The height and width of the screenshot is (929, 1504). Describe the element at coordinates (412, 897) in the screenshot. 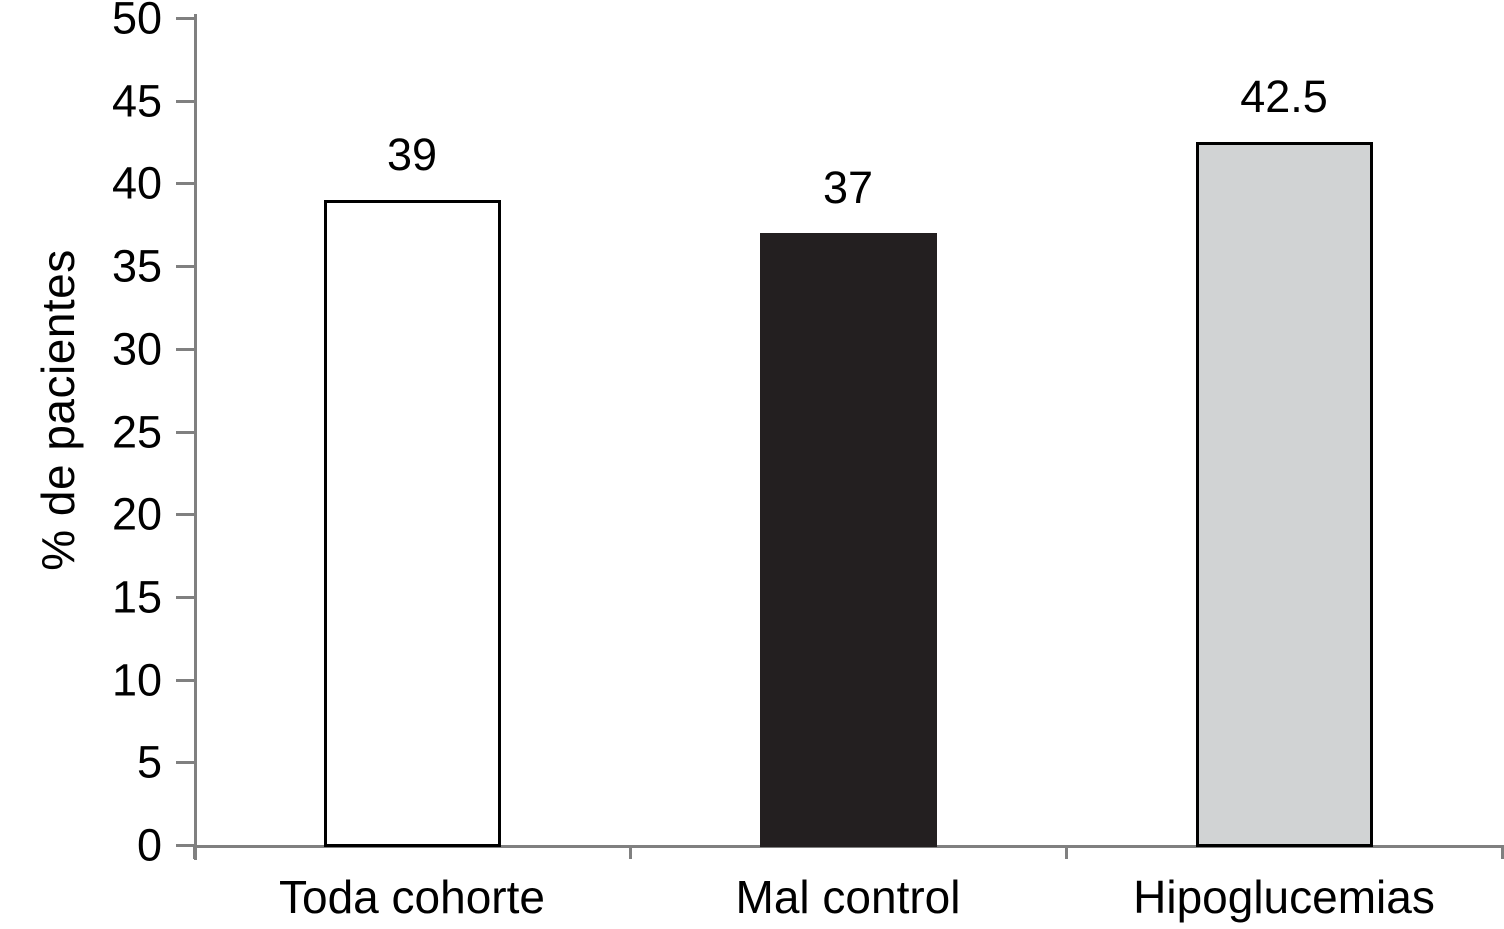

I see `x-category-label: Toda cohorte` at that location.